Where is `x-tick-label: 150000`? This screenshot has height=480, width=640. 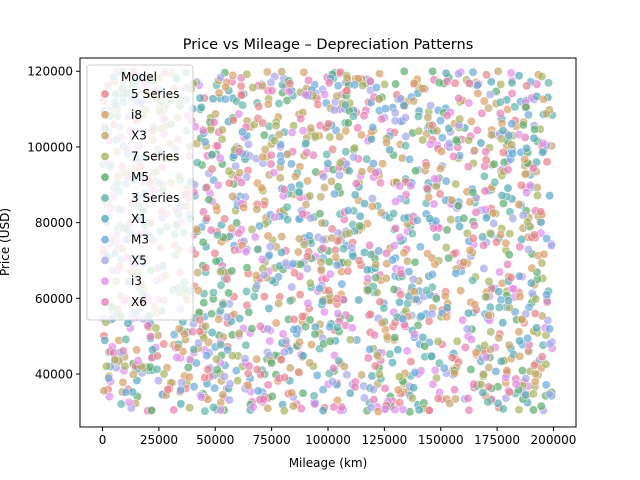 x-tick-label: 150000 is located at coordinates (441, 440).